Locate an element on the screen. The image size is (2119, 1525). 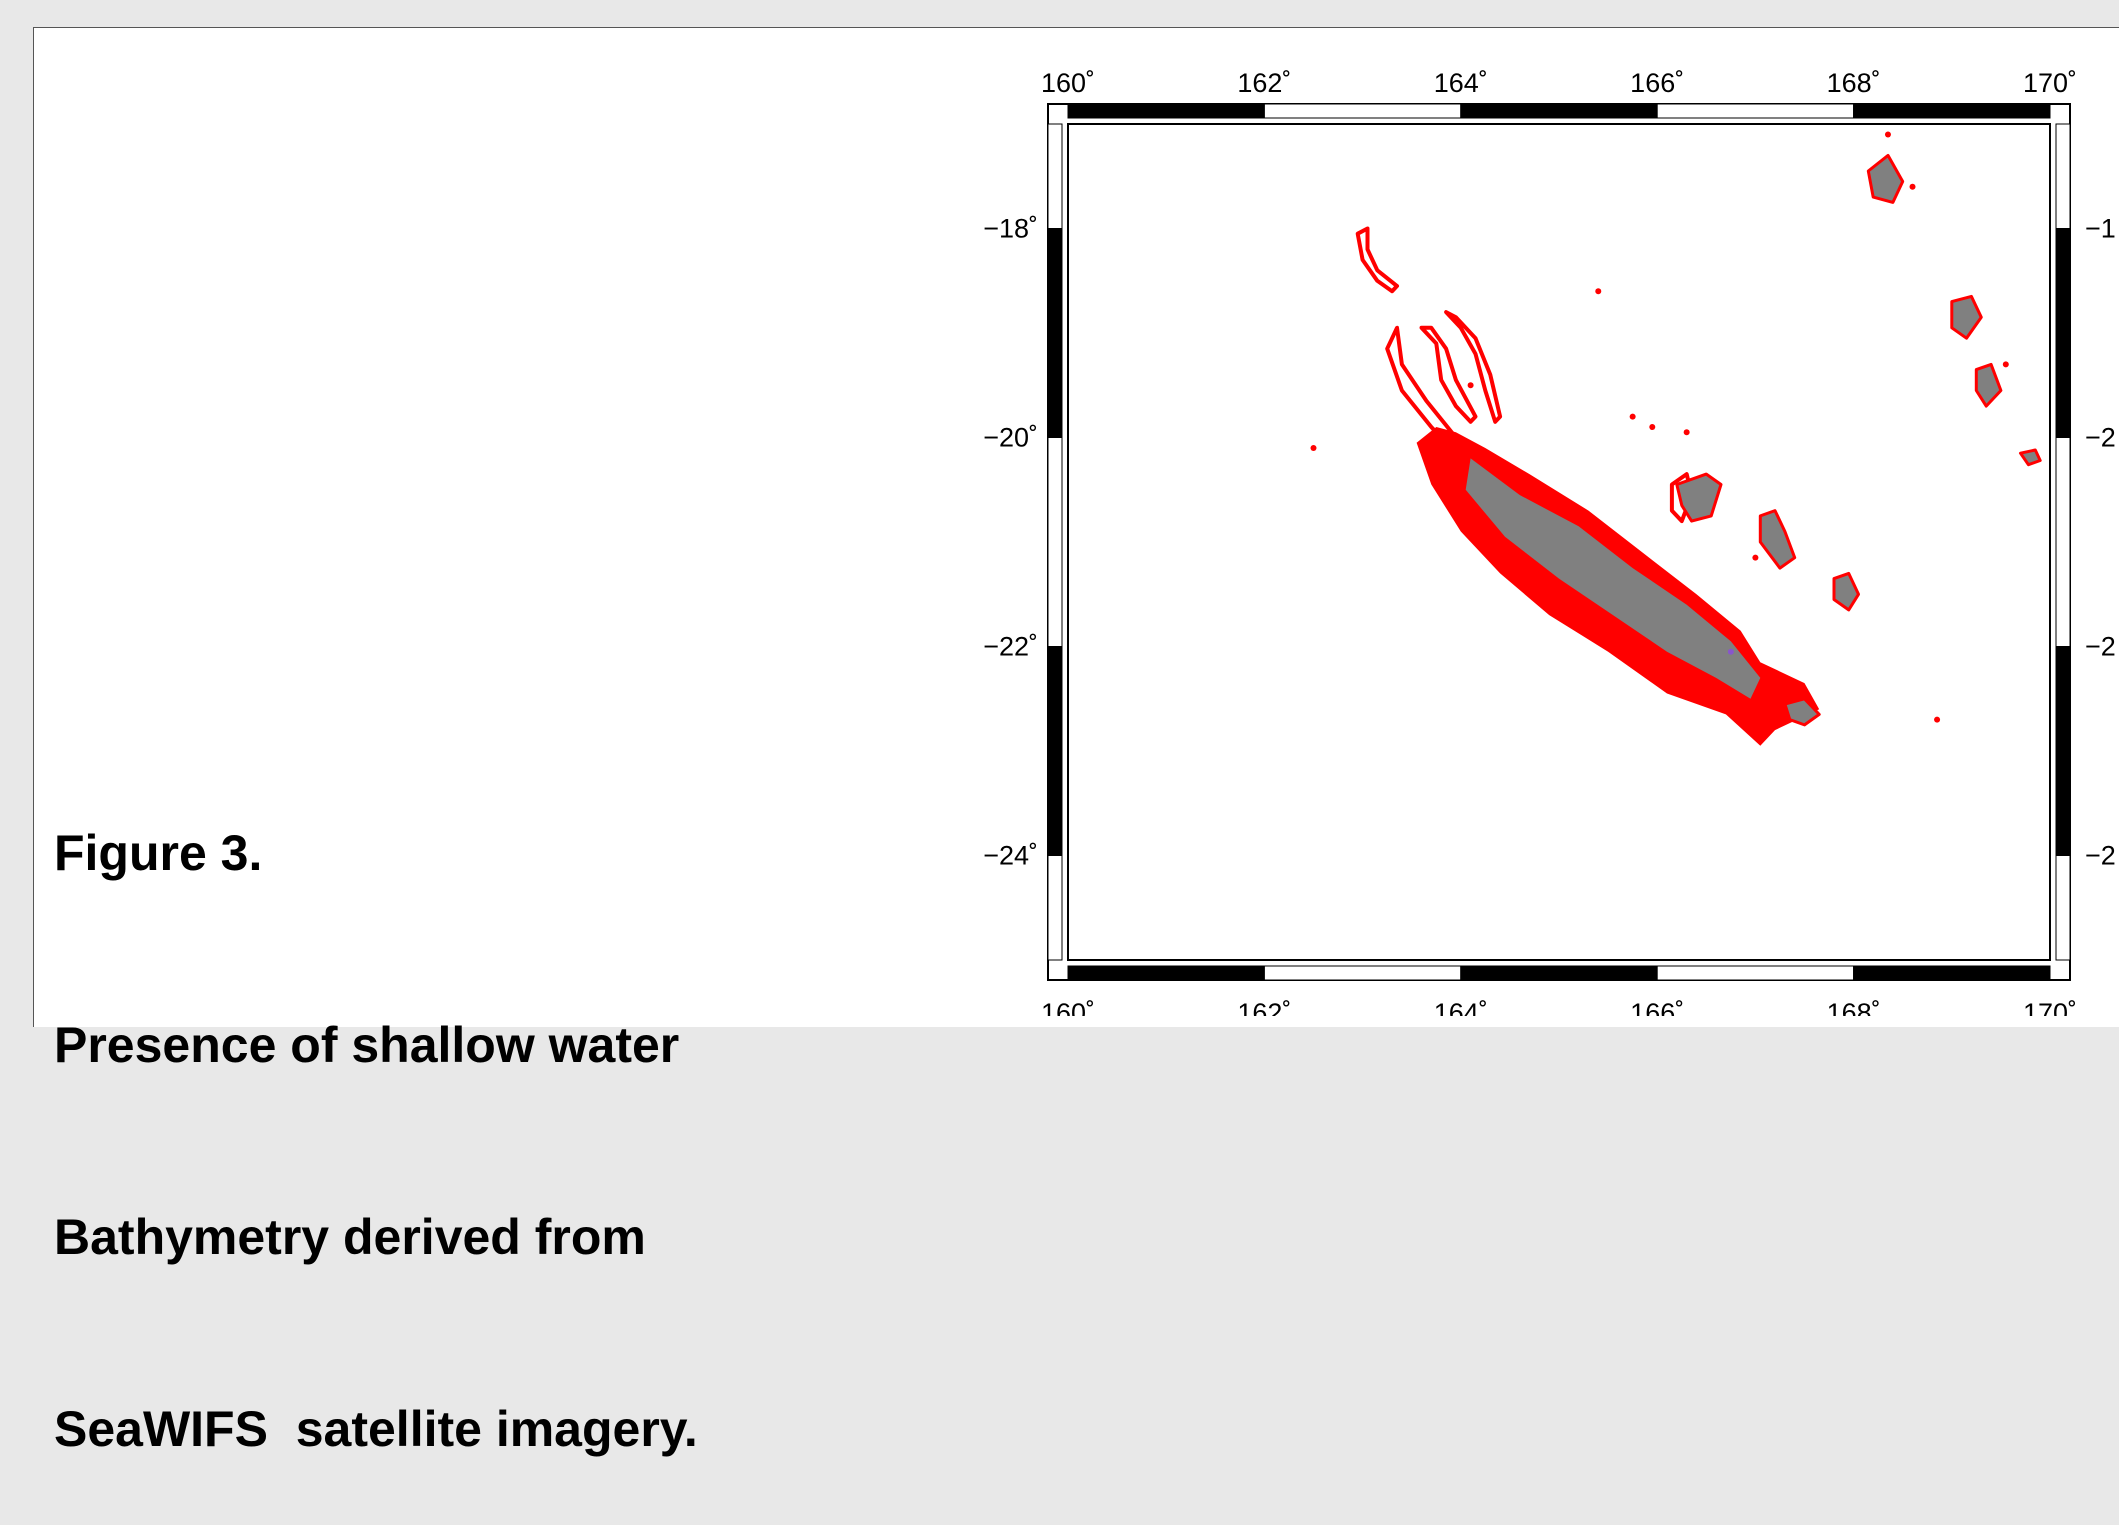
island-vanuatu-aneityum is located at coordinates (2030, 457).